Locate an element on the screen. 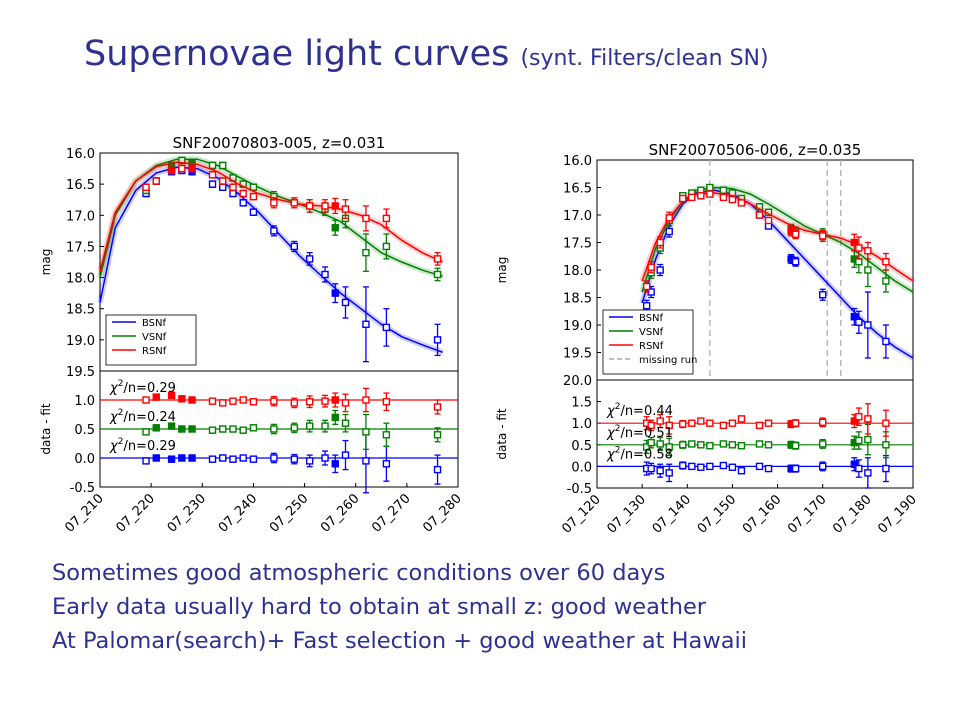 The width and height of the screenshot is (960, 720). x-tick-label: 07_170 is located at coordinates (807, 514).